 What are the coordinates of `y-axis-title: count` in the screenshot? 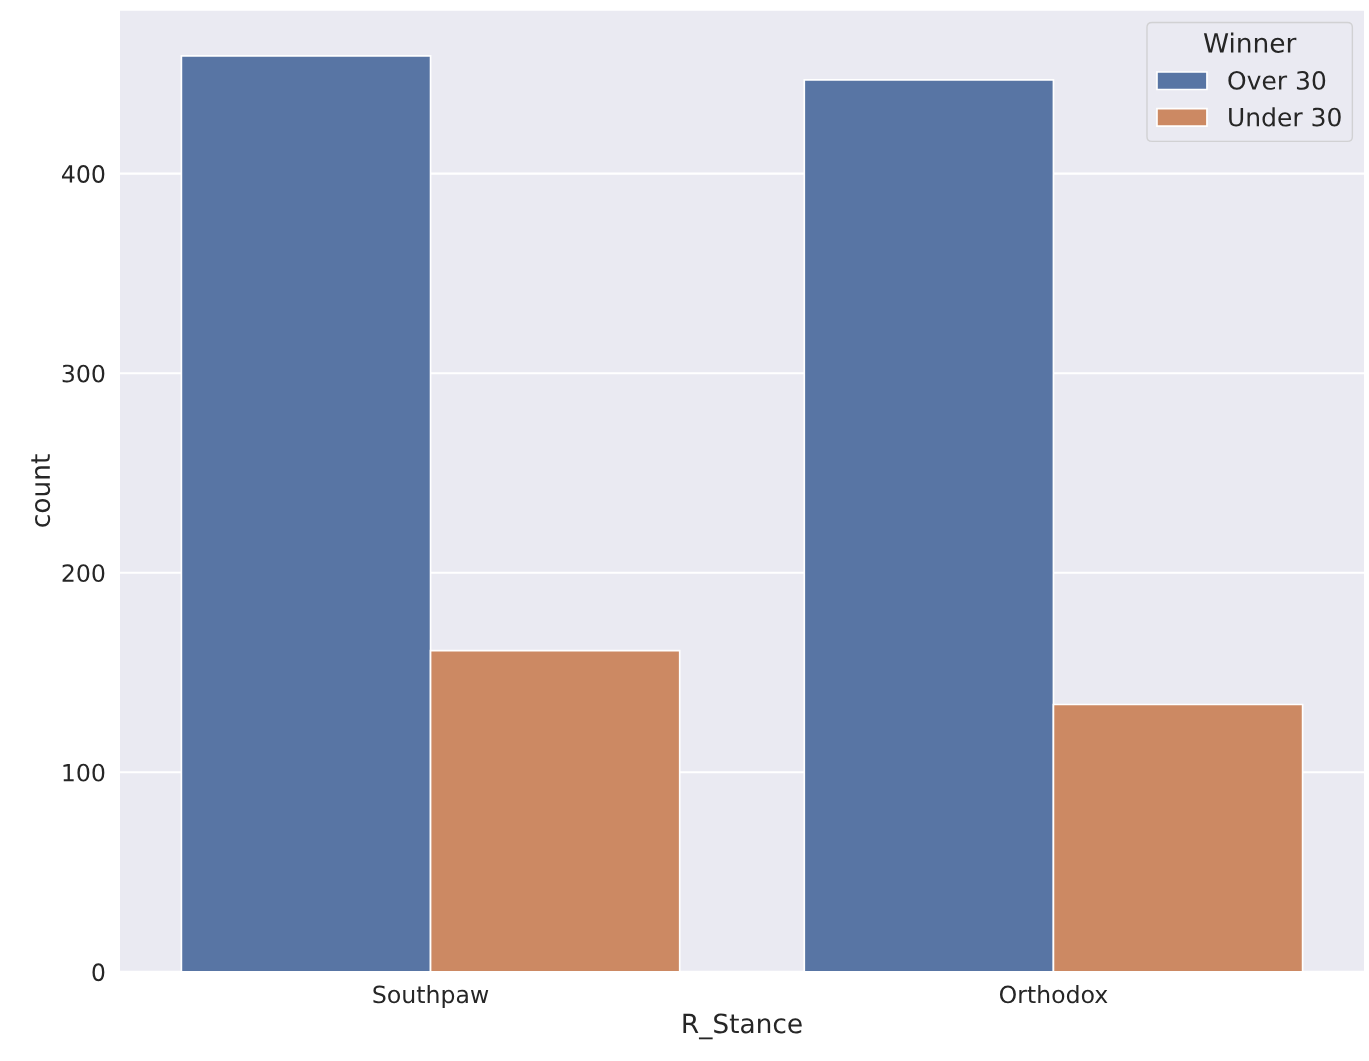 It's located at (41, 490).